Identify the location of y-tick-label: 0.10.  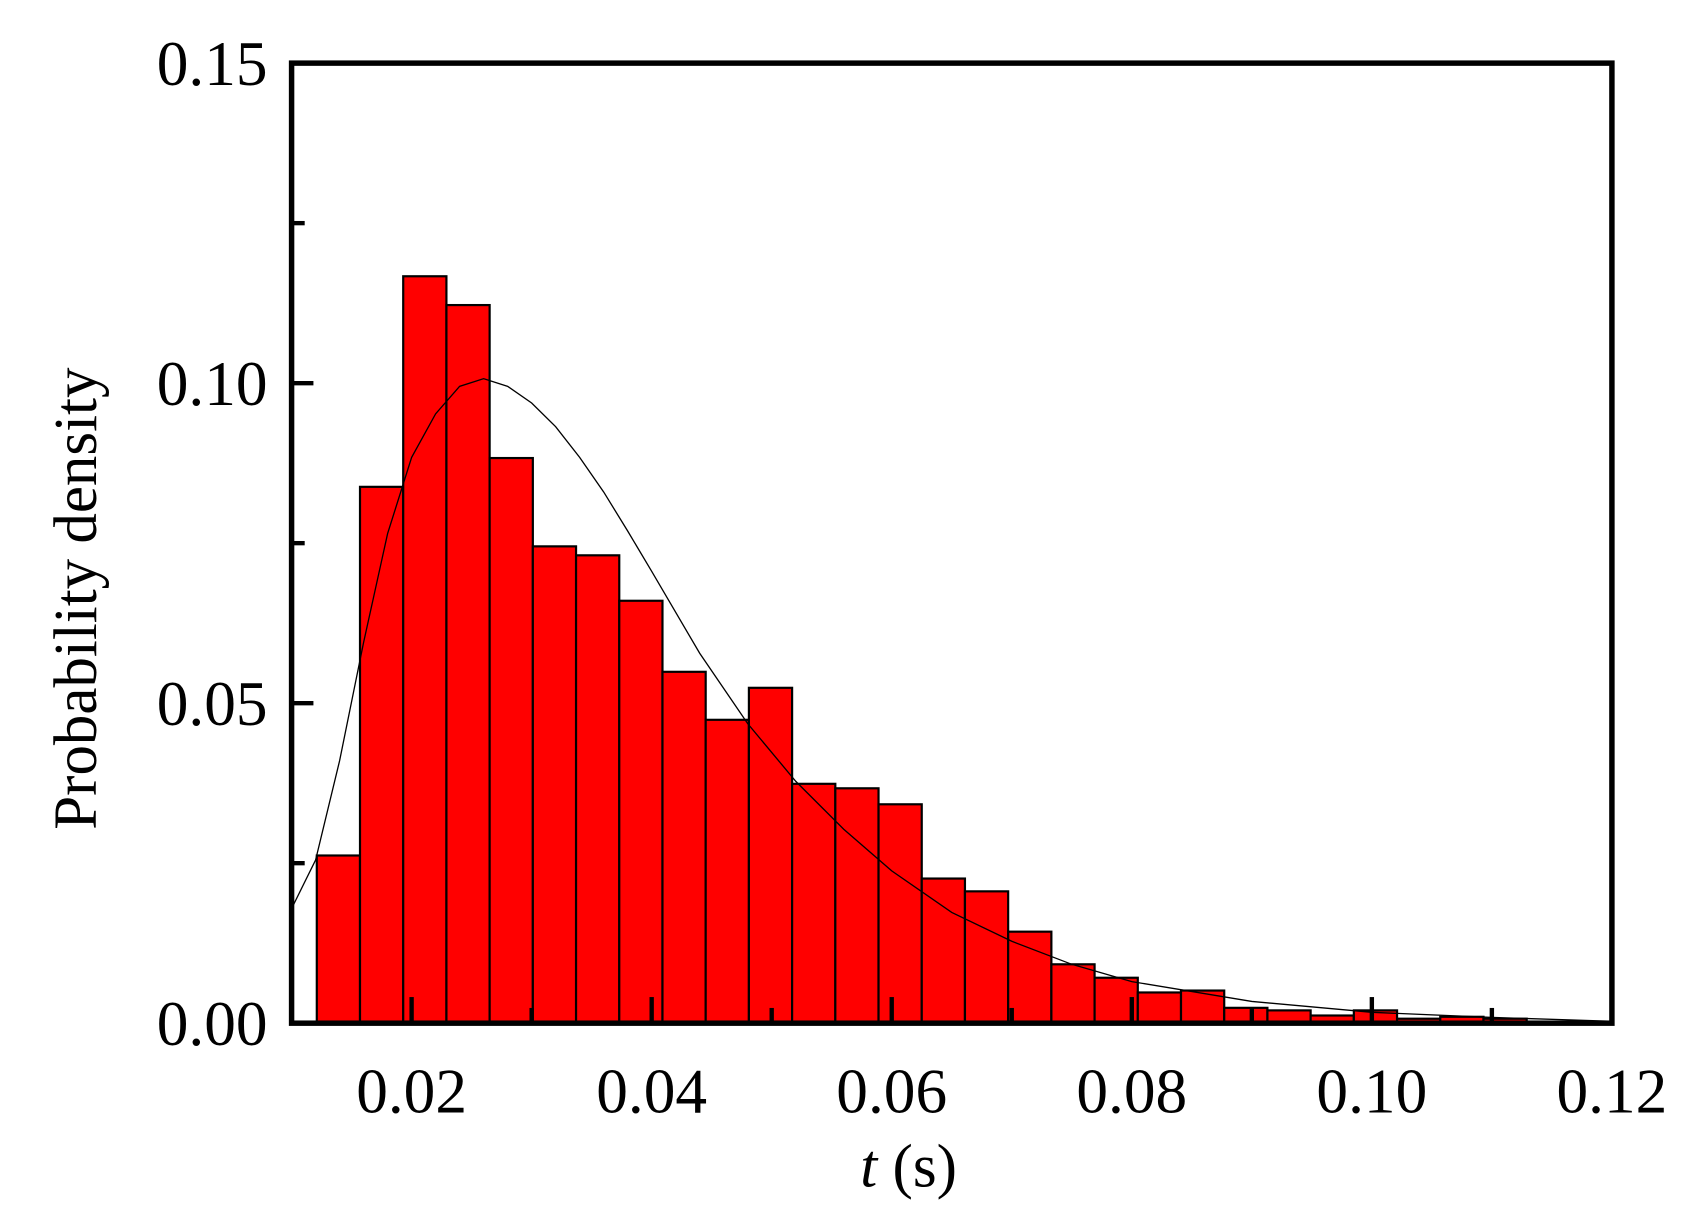
(212, 384).